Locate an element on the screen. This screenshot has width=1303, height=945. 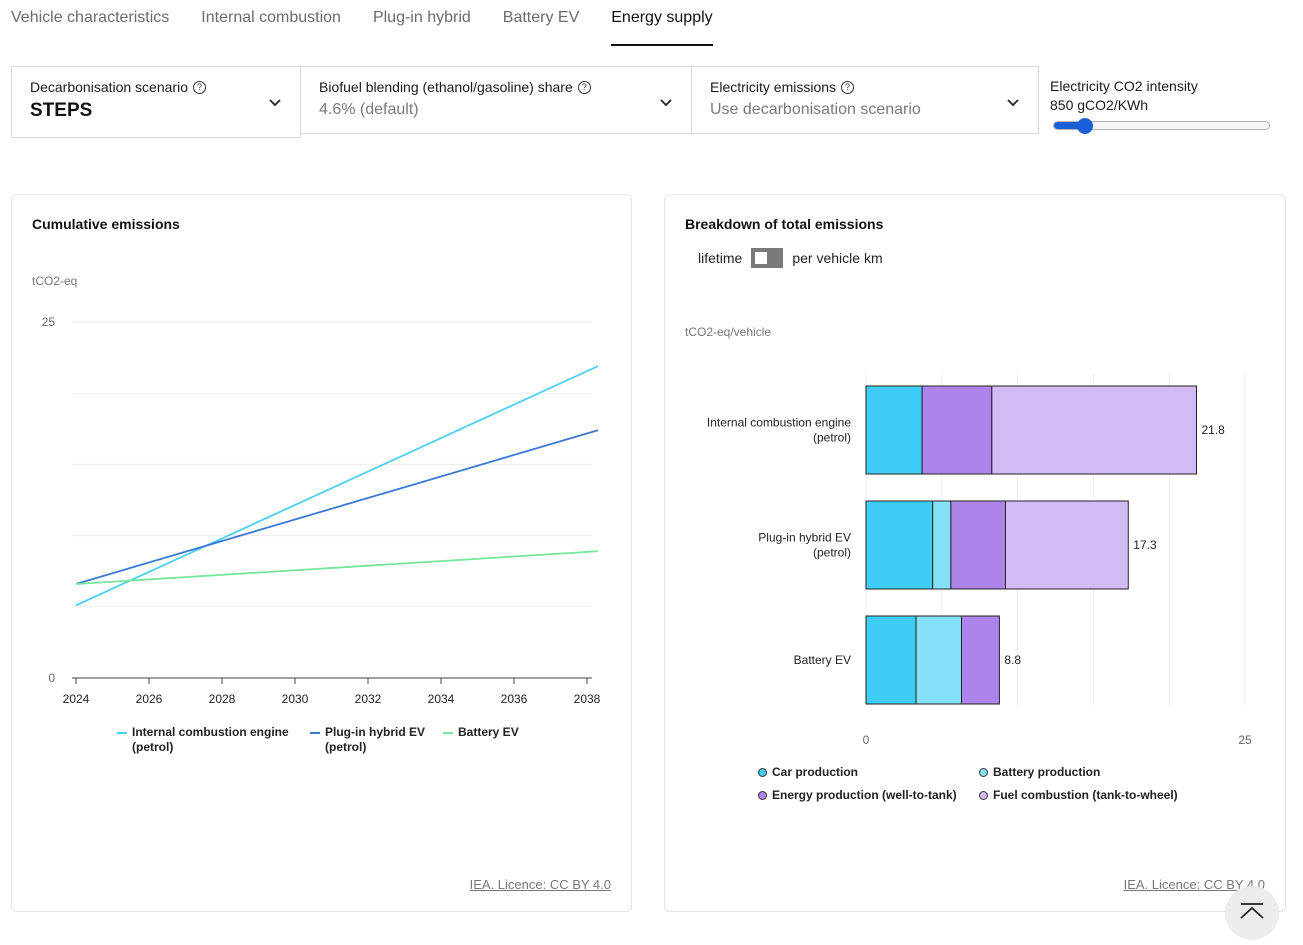
legend-label: Battery EV is located at coordinates (488, 732).